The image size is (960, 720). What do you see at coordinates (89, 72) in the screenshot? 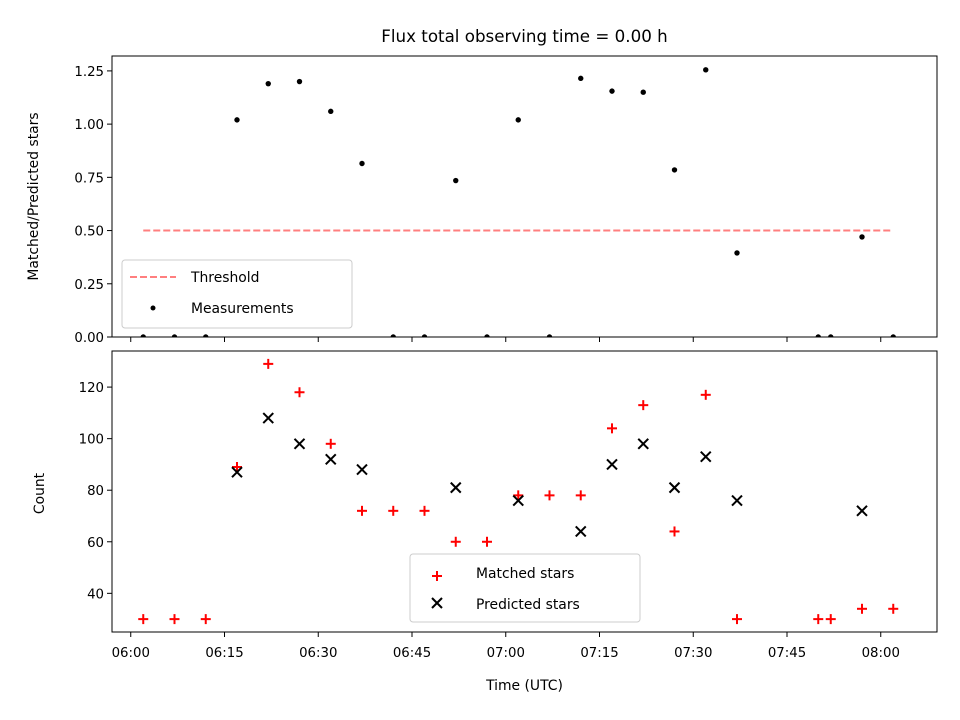
I see `y-tick-label: 1.25` at bounding box center [89, 72].